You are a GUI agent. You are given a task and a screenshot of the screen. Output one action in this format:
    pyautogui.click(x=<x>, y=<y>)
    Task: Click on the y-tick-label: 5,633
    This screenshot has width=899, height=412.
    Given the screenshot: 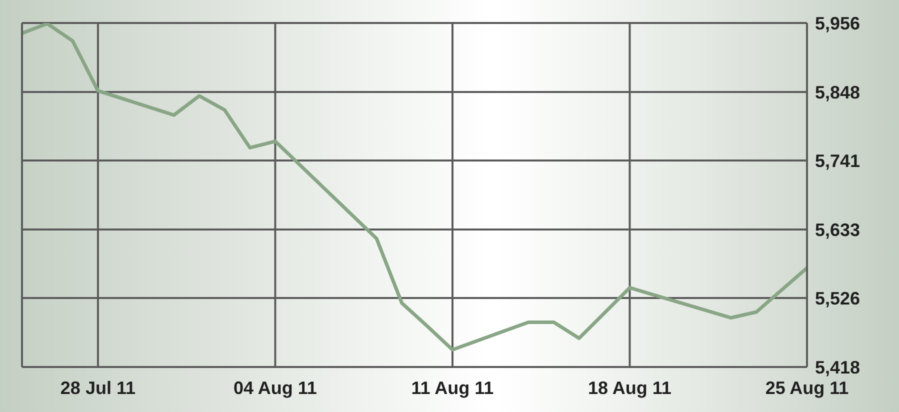 What is the action you would take?
    pyautogui.click(x=837, y=230)
    